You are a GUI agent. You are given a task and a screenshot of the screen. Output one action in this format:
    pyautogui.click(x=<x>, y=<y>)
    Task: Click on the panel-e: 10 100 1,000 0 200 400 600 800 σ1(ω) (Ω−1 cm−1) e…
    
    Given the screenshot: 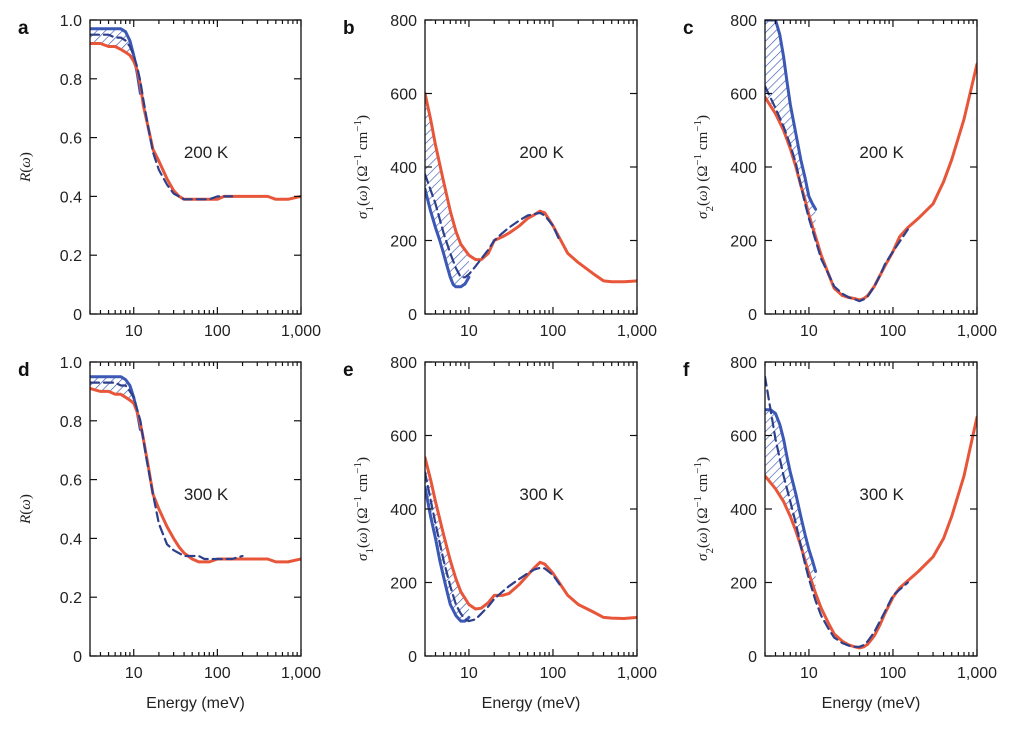 What is the action you would take?
    pyautogui.click(x=500, y=533)
    